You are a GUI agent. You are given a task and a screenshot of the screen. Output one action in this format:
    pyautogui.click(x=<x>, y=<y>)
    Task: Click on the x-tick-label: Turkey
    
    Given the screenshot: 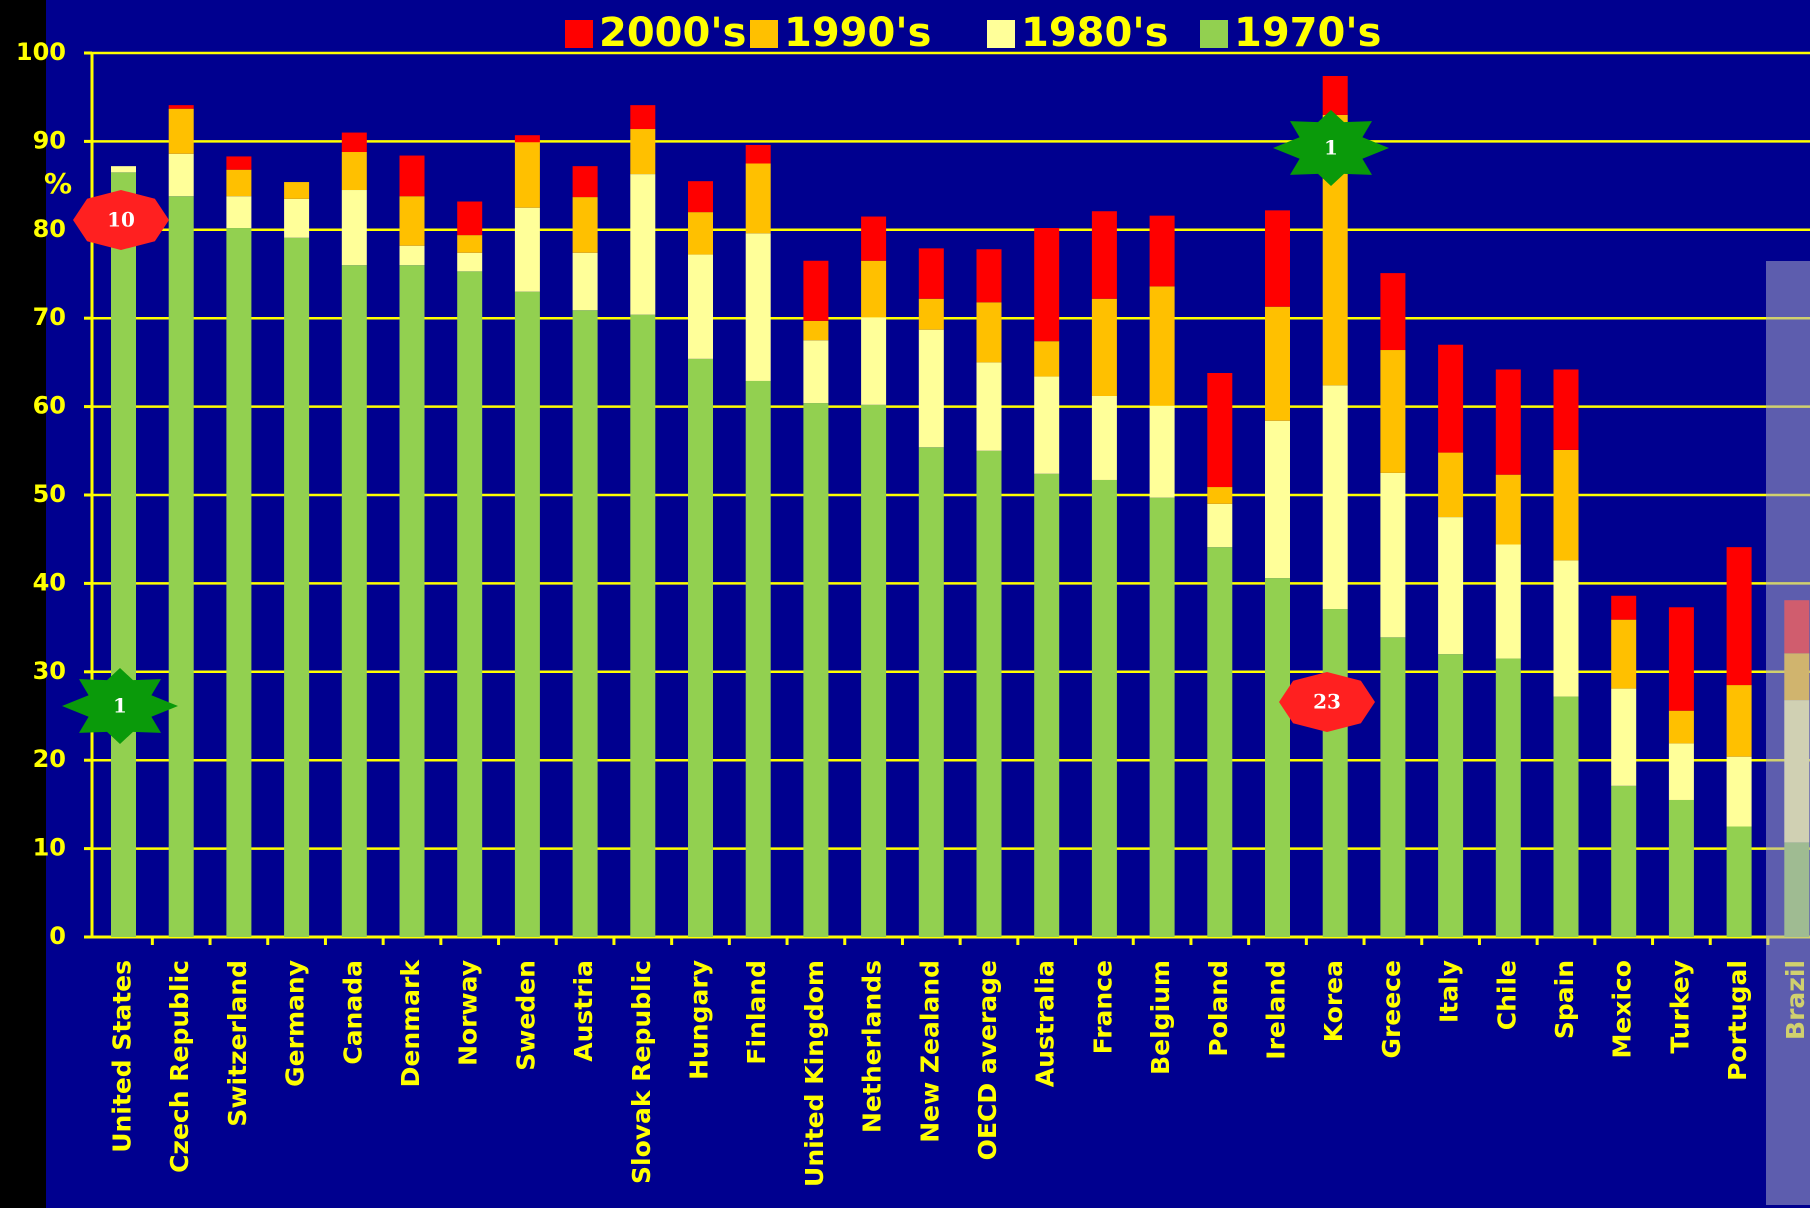 What is the action you would take?
    pyautogui.click(x=1679, y=1007)
    